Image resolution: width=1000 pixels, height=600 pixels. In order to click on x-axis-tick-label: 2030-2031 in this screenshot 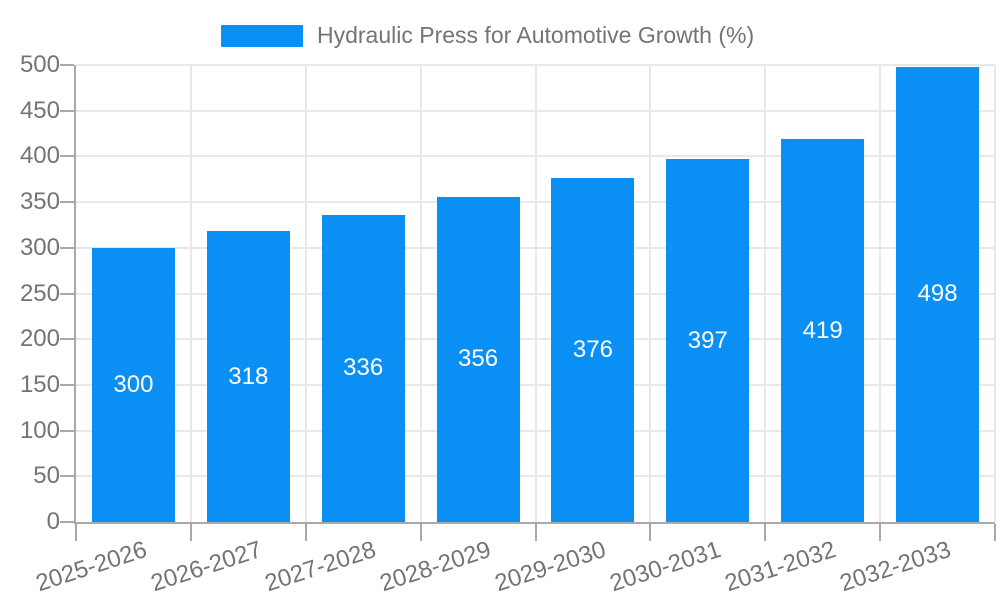, I will do `click(665, 567)`.